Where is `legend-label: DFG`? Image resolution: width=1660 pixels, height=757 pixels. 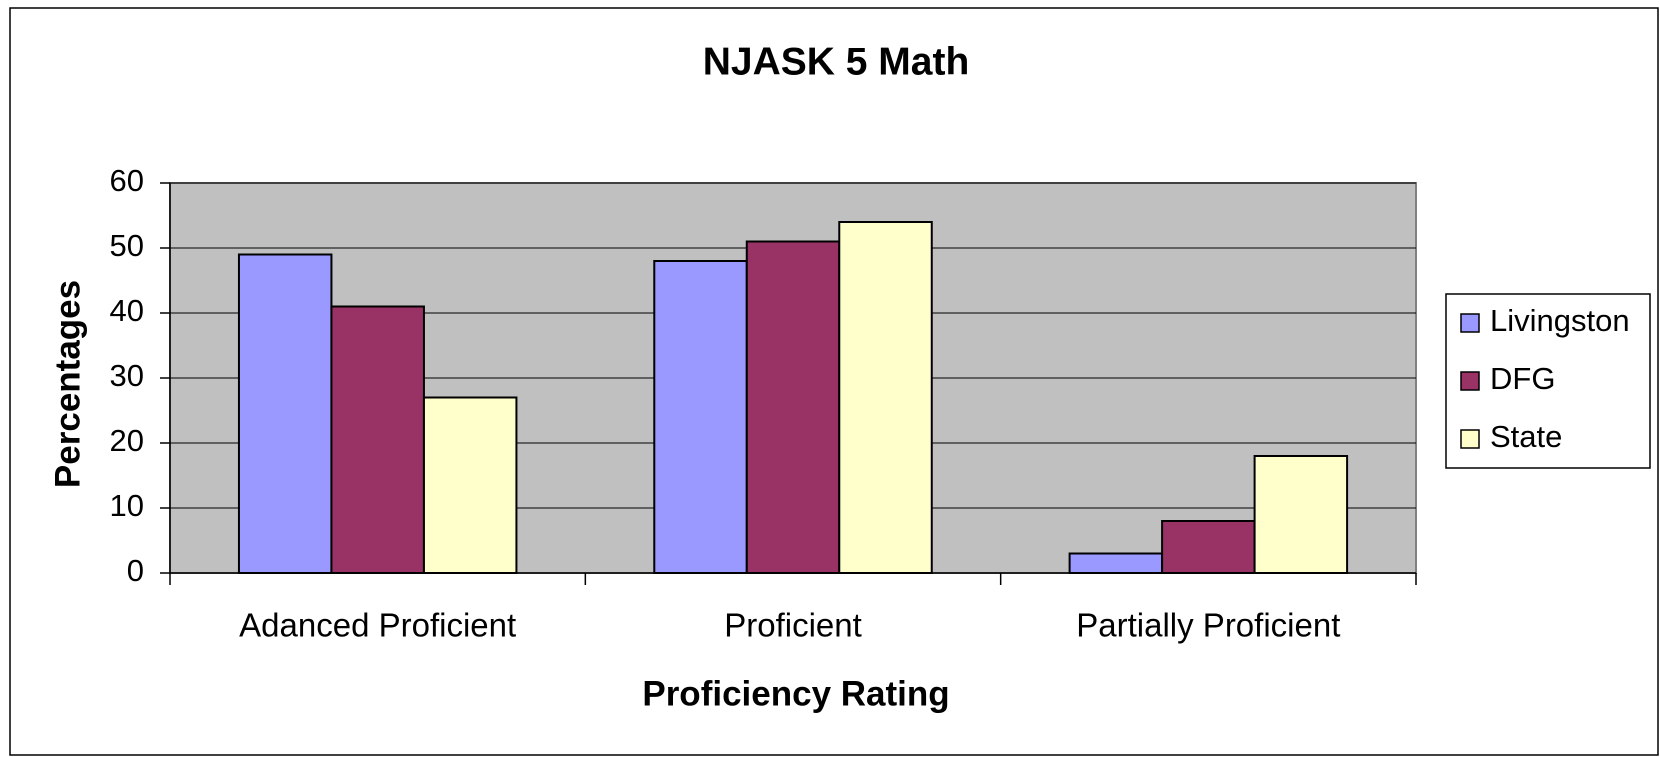 legend-label: DFG is located at coordinates (1522, 378).